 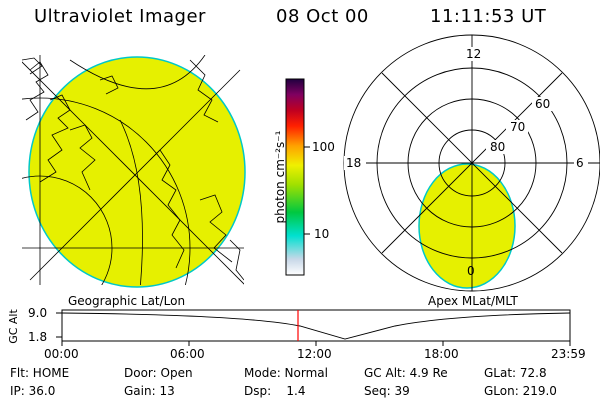 What do you see at coordinates (297, 177) in the screenshot?
I see `colorbar` at bounding box center [297, 177].